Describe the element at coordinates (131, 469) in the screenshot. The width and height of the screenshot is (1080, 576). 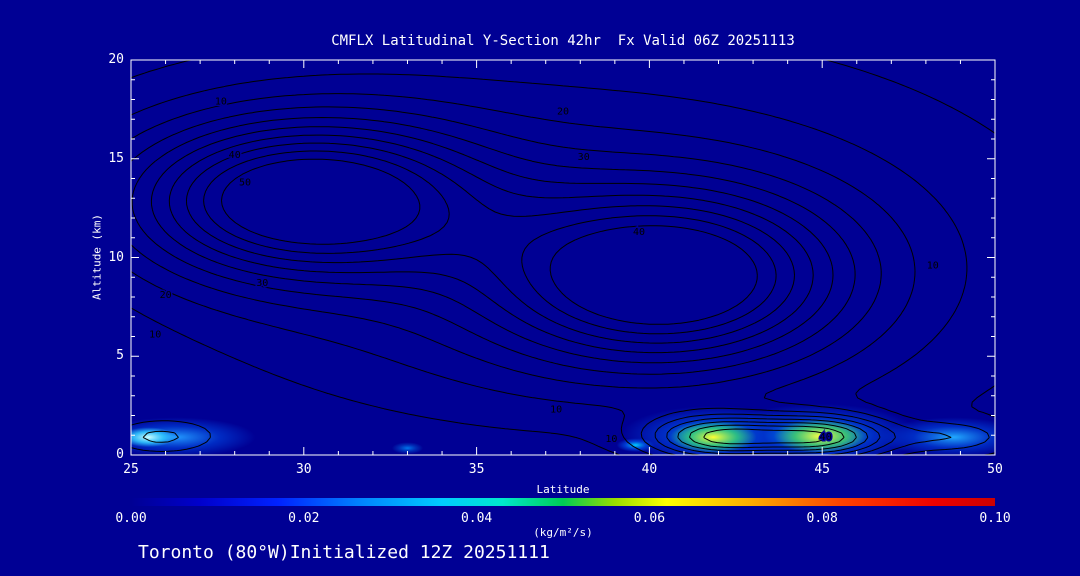
I see `x-tick-label: 25` at that location.